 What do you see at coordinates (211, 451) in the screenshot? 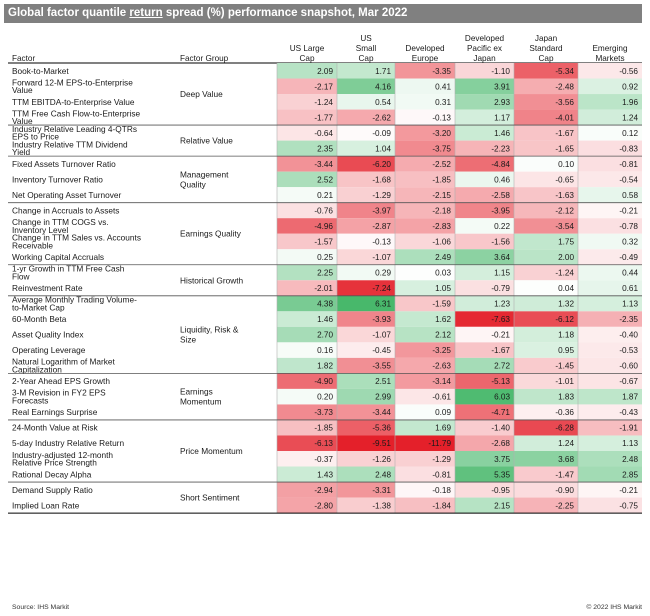
I see `group-label: Price Momentum` at bounding box center [211, 451].